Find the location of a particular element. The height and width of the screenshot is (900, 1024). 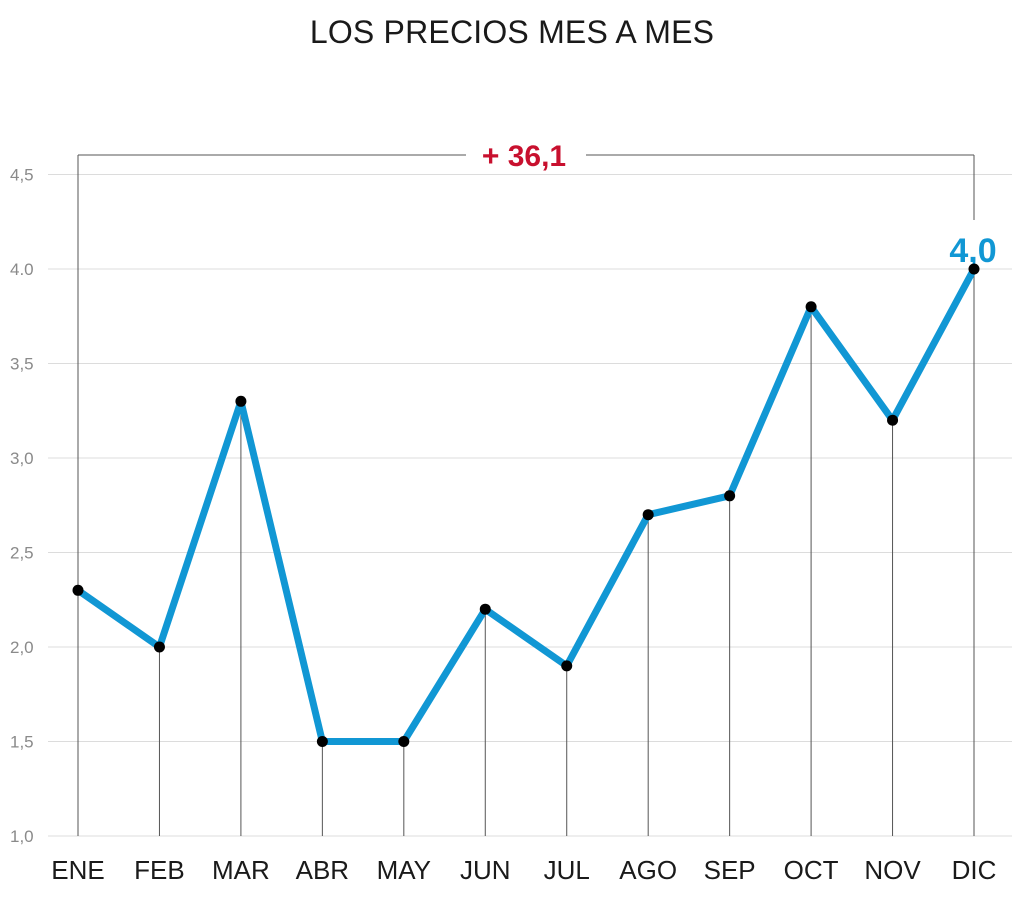

x-tick-label: AGO is located at coordinates (648, 870).